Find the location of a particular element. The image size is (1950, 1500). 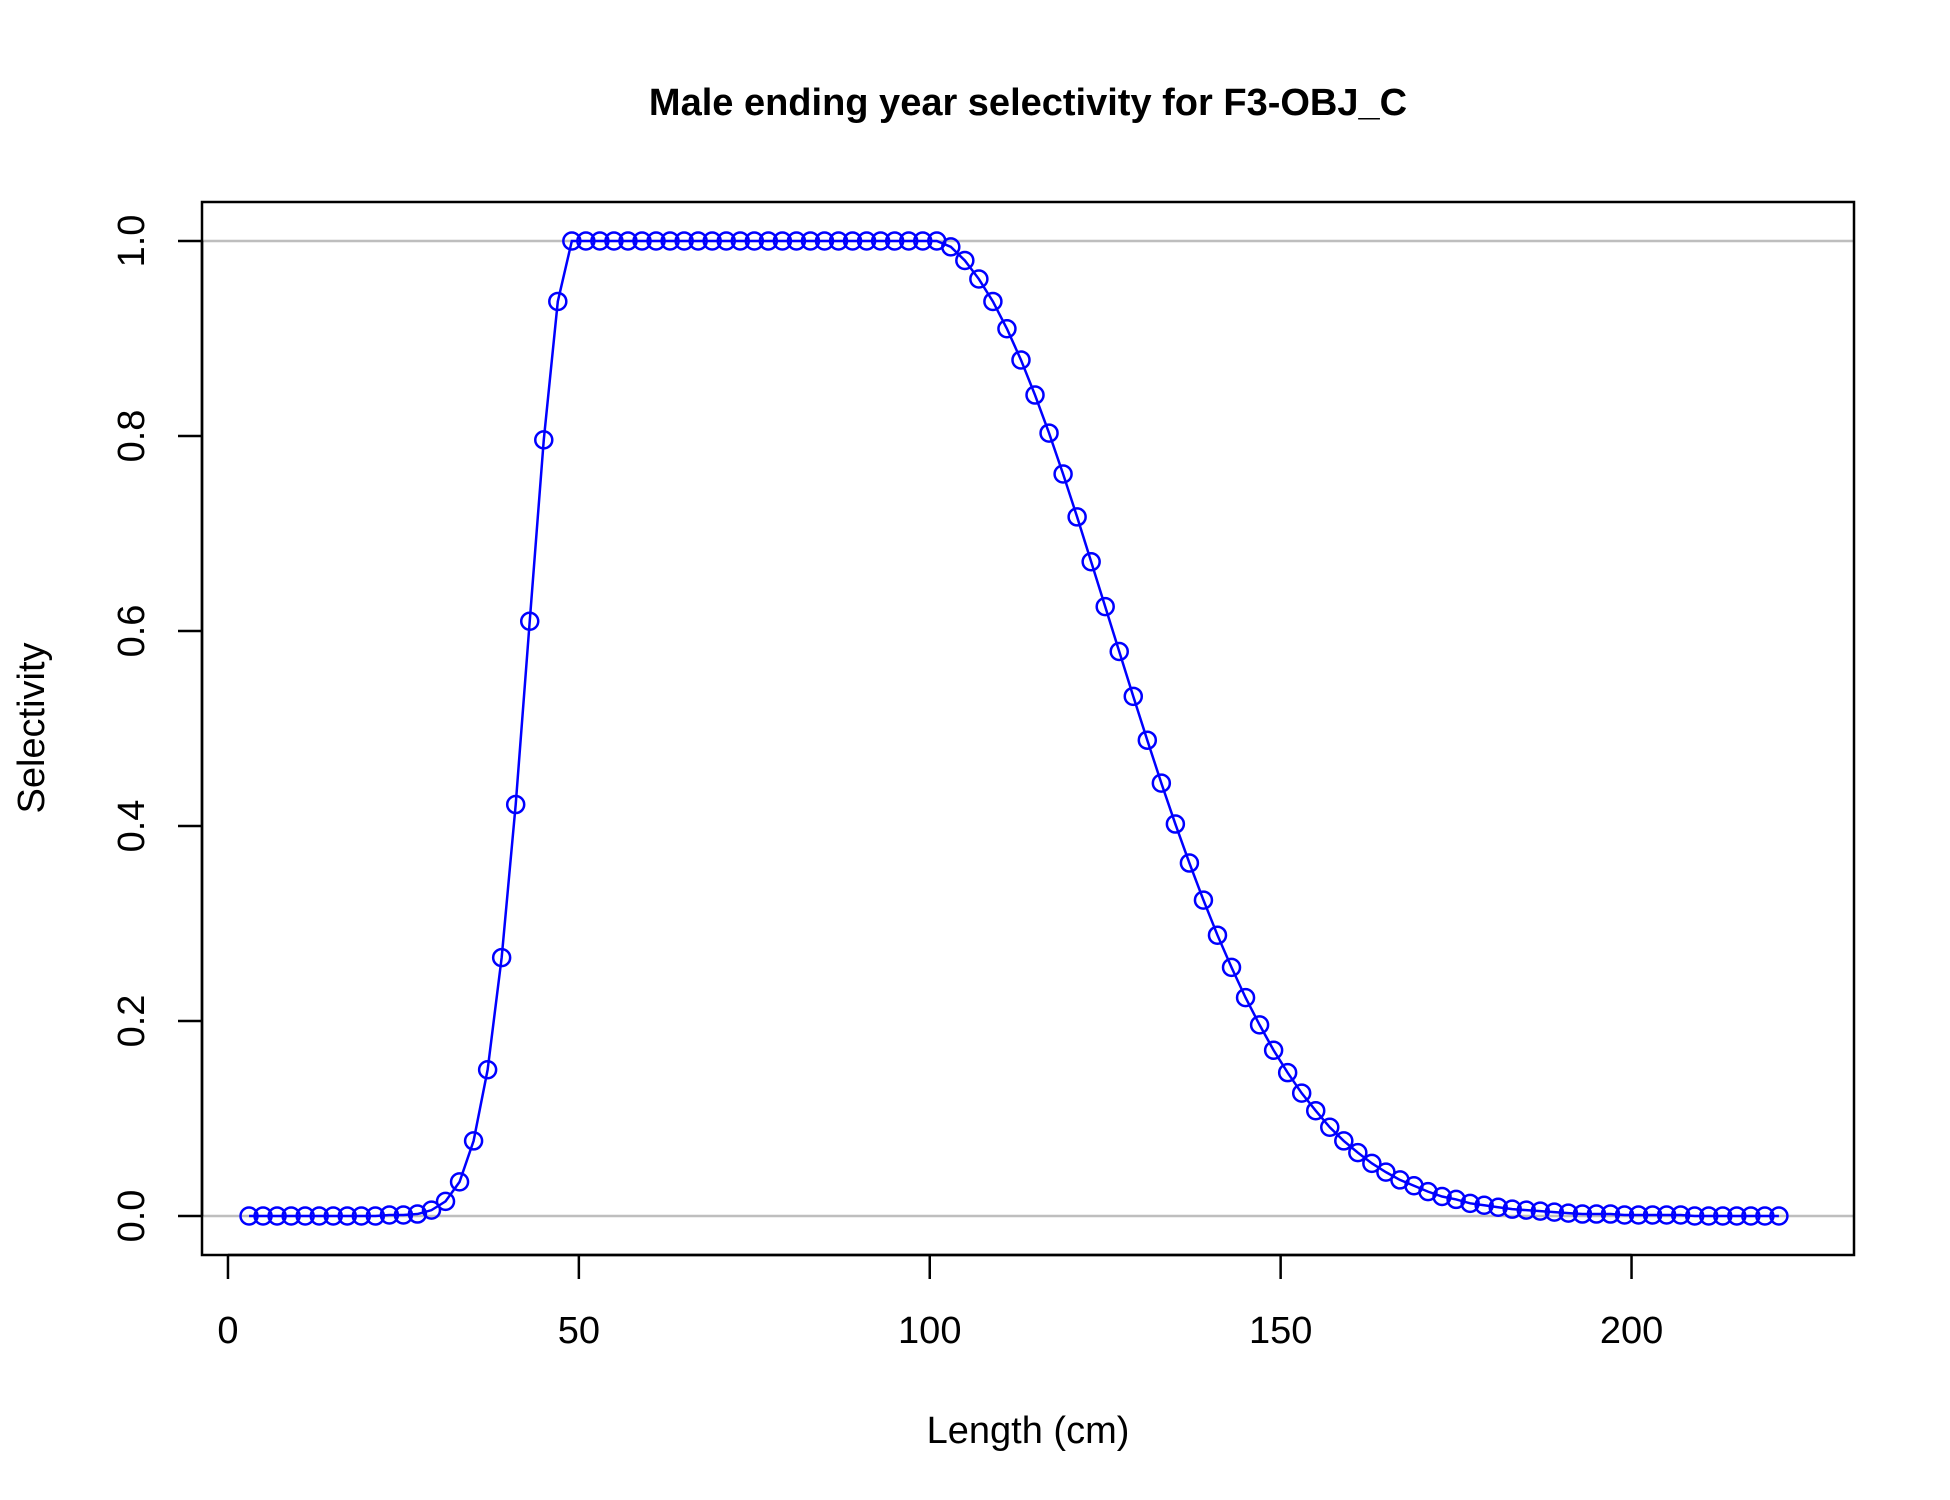

y-axis: 0.0 0.2 0.4 0.6 0.8 1.0 is located at coordinates (157, 729).